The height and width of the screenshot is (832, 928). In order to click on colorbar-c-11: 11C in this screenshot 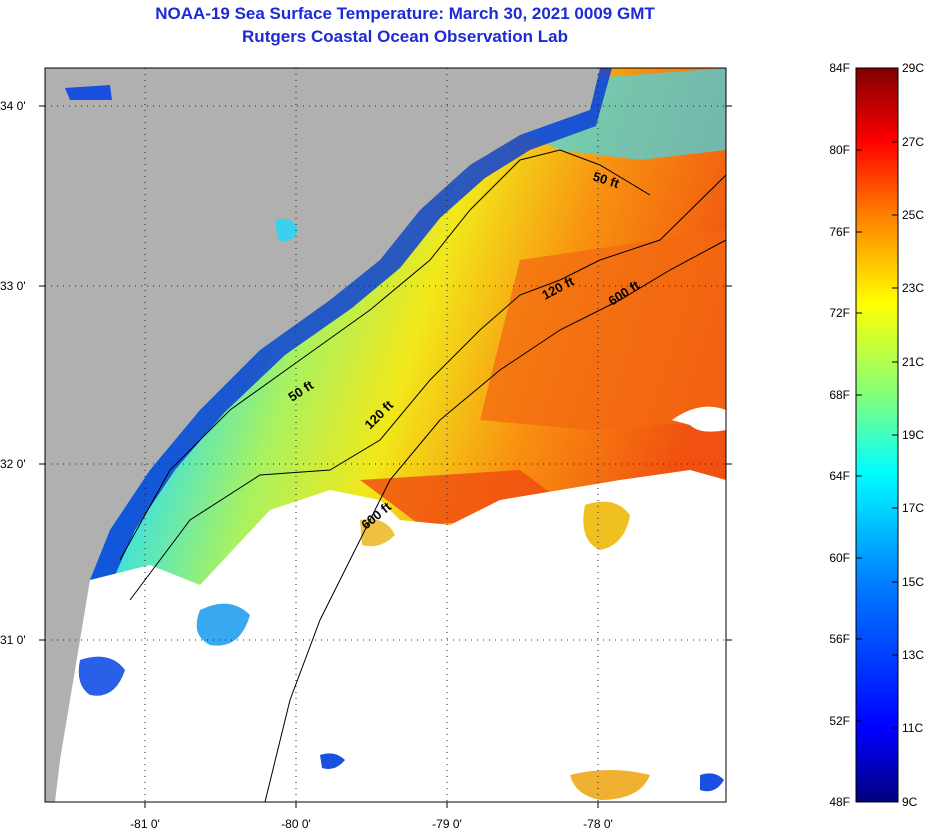, I will do `click(912, 728)`.